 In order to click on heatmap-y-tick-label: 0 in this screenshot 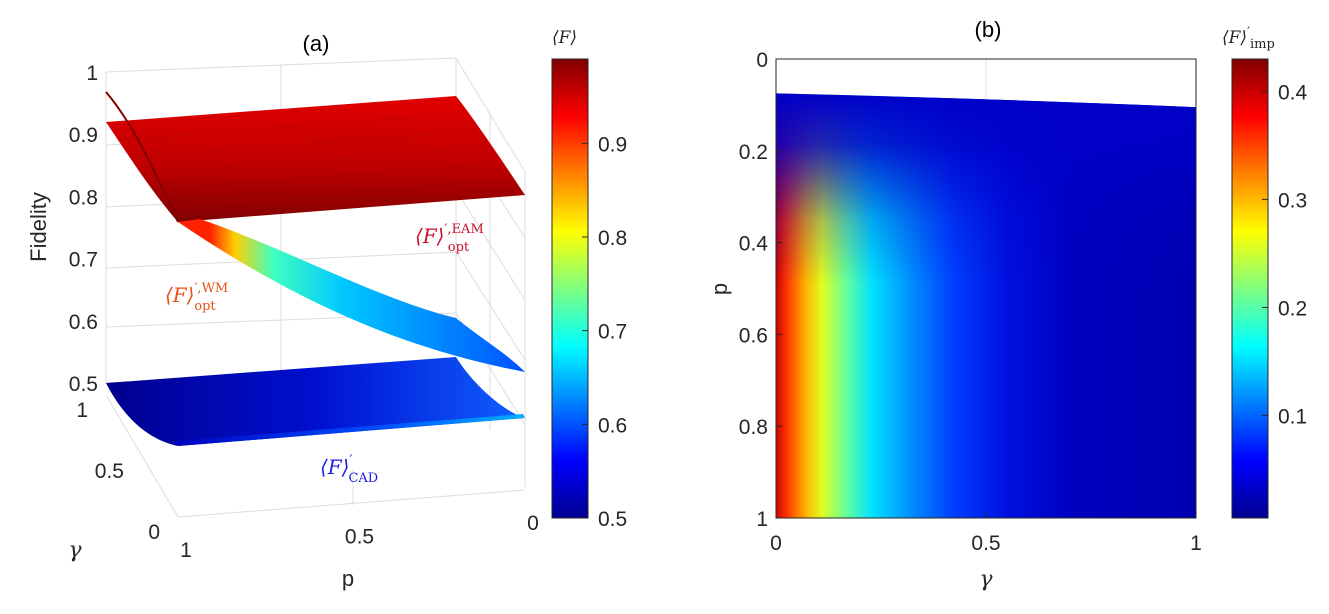, I will do `click(762, 60)`.